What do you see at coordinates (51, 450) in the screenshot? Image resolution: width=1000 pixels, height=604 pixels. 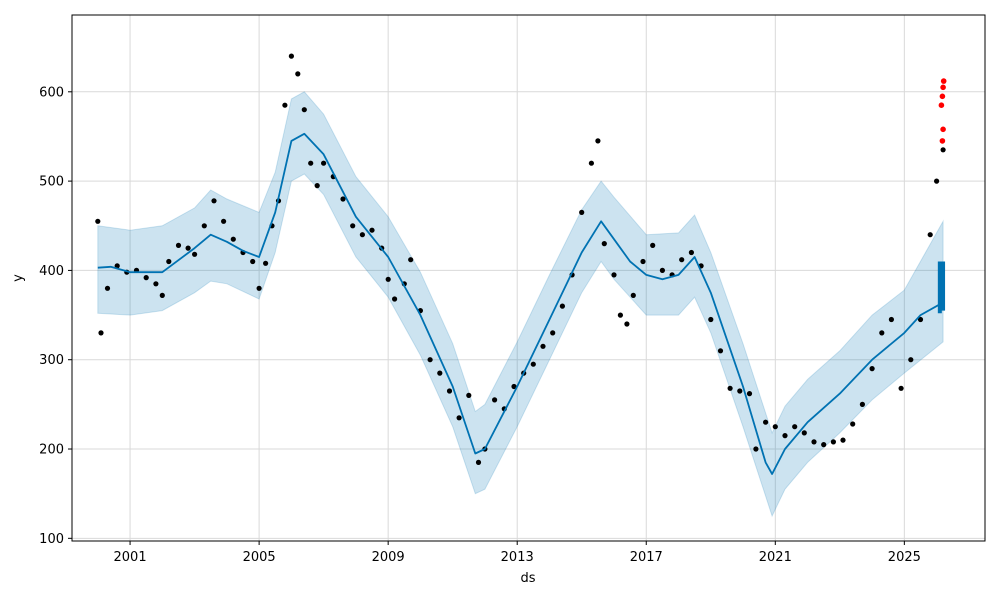 I see `y-tick-label: 200` at bounding box center [51, 450].